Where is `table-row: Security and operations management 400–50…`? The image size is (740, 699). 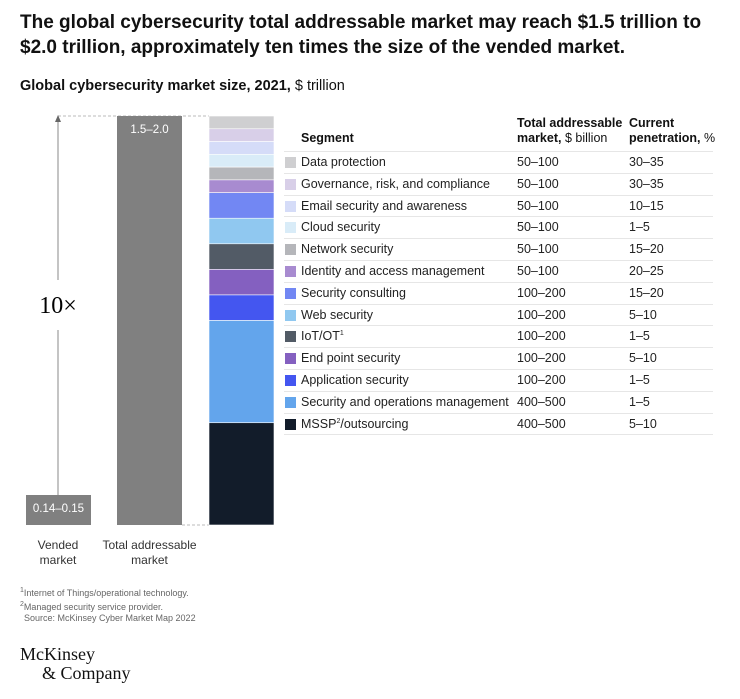 table-row: Security and operations management 400–50… is located at coordinates (498, 402).